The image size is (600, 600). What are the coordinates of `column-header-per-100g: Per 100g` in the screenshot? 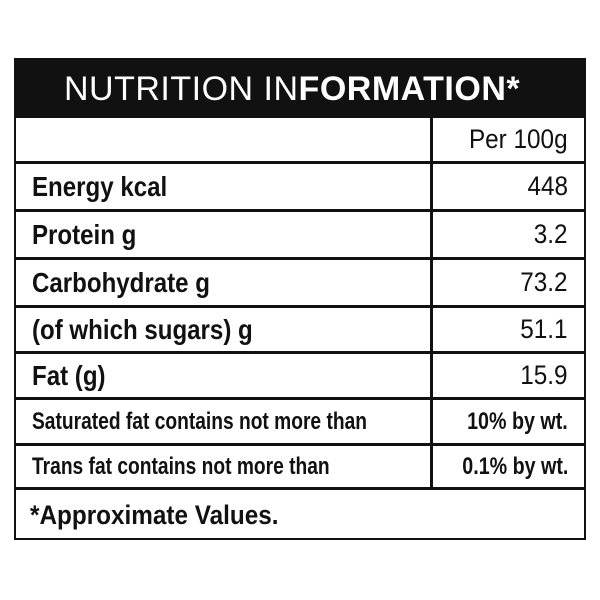 It's located at (518, 139).